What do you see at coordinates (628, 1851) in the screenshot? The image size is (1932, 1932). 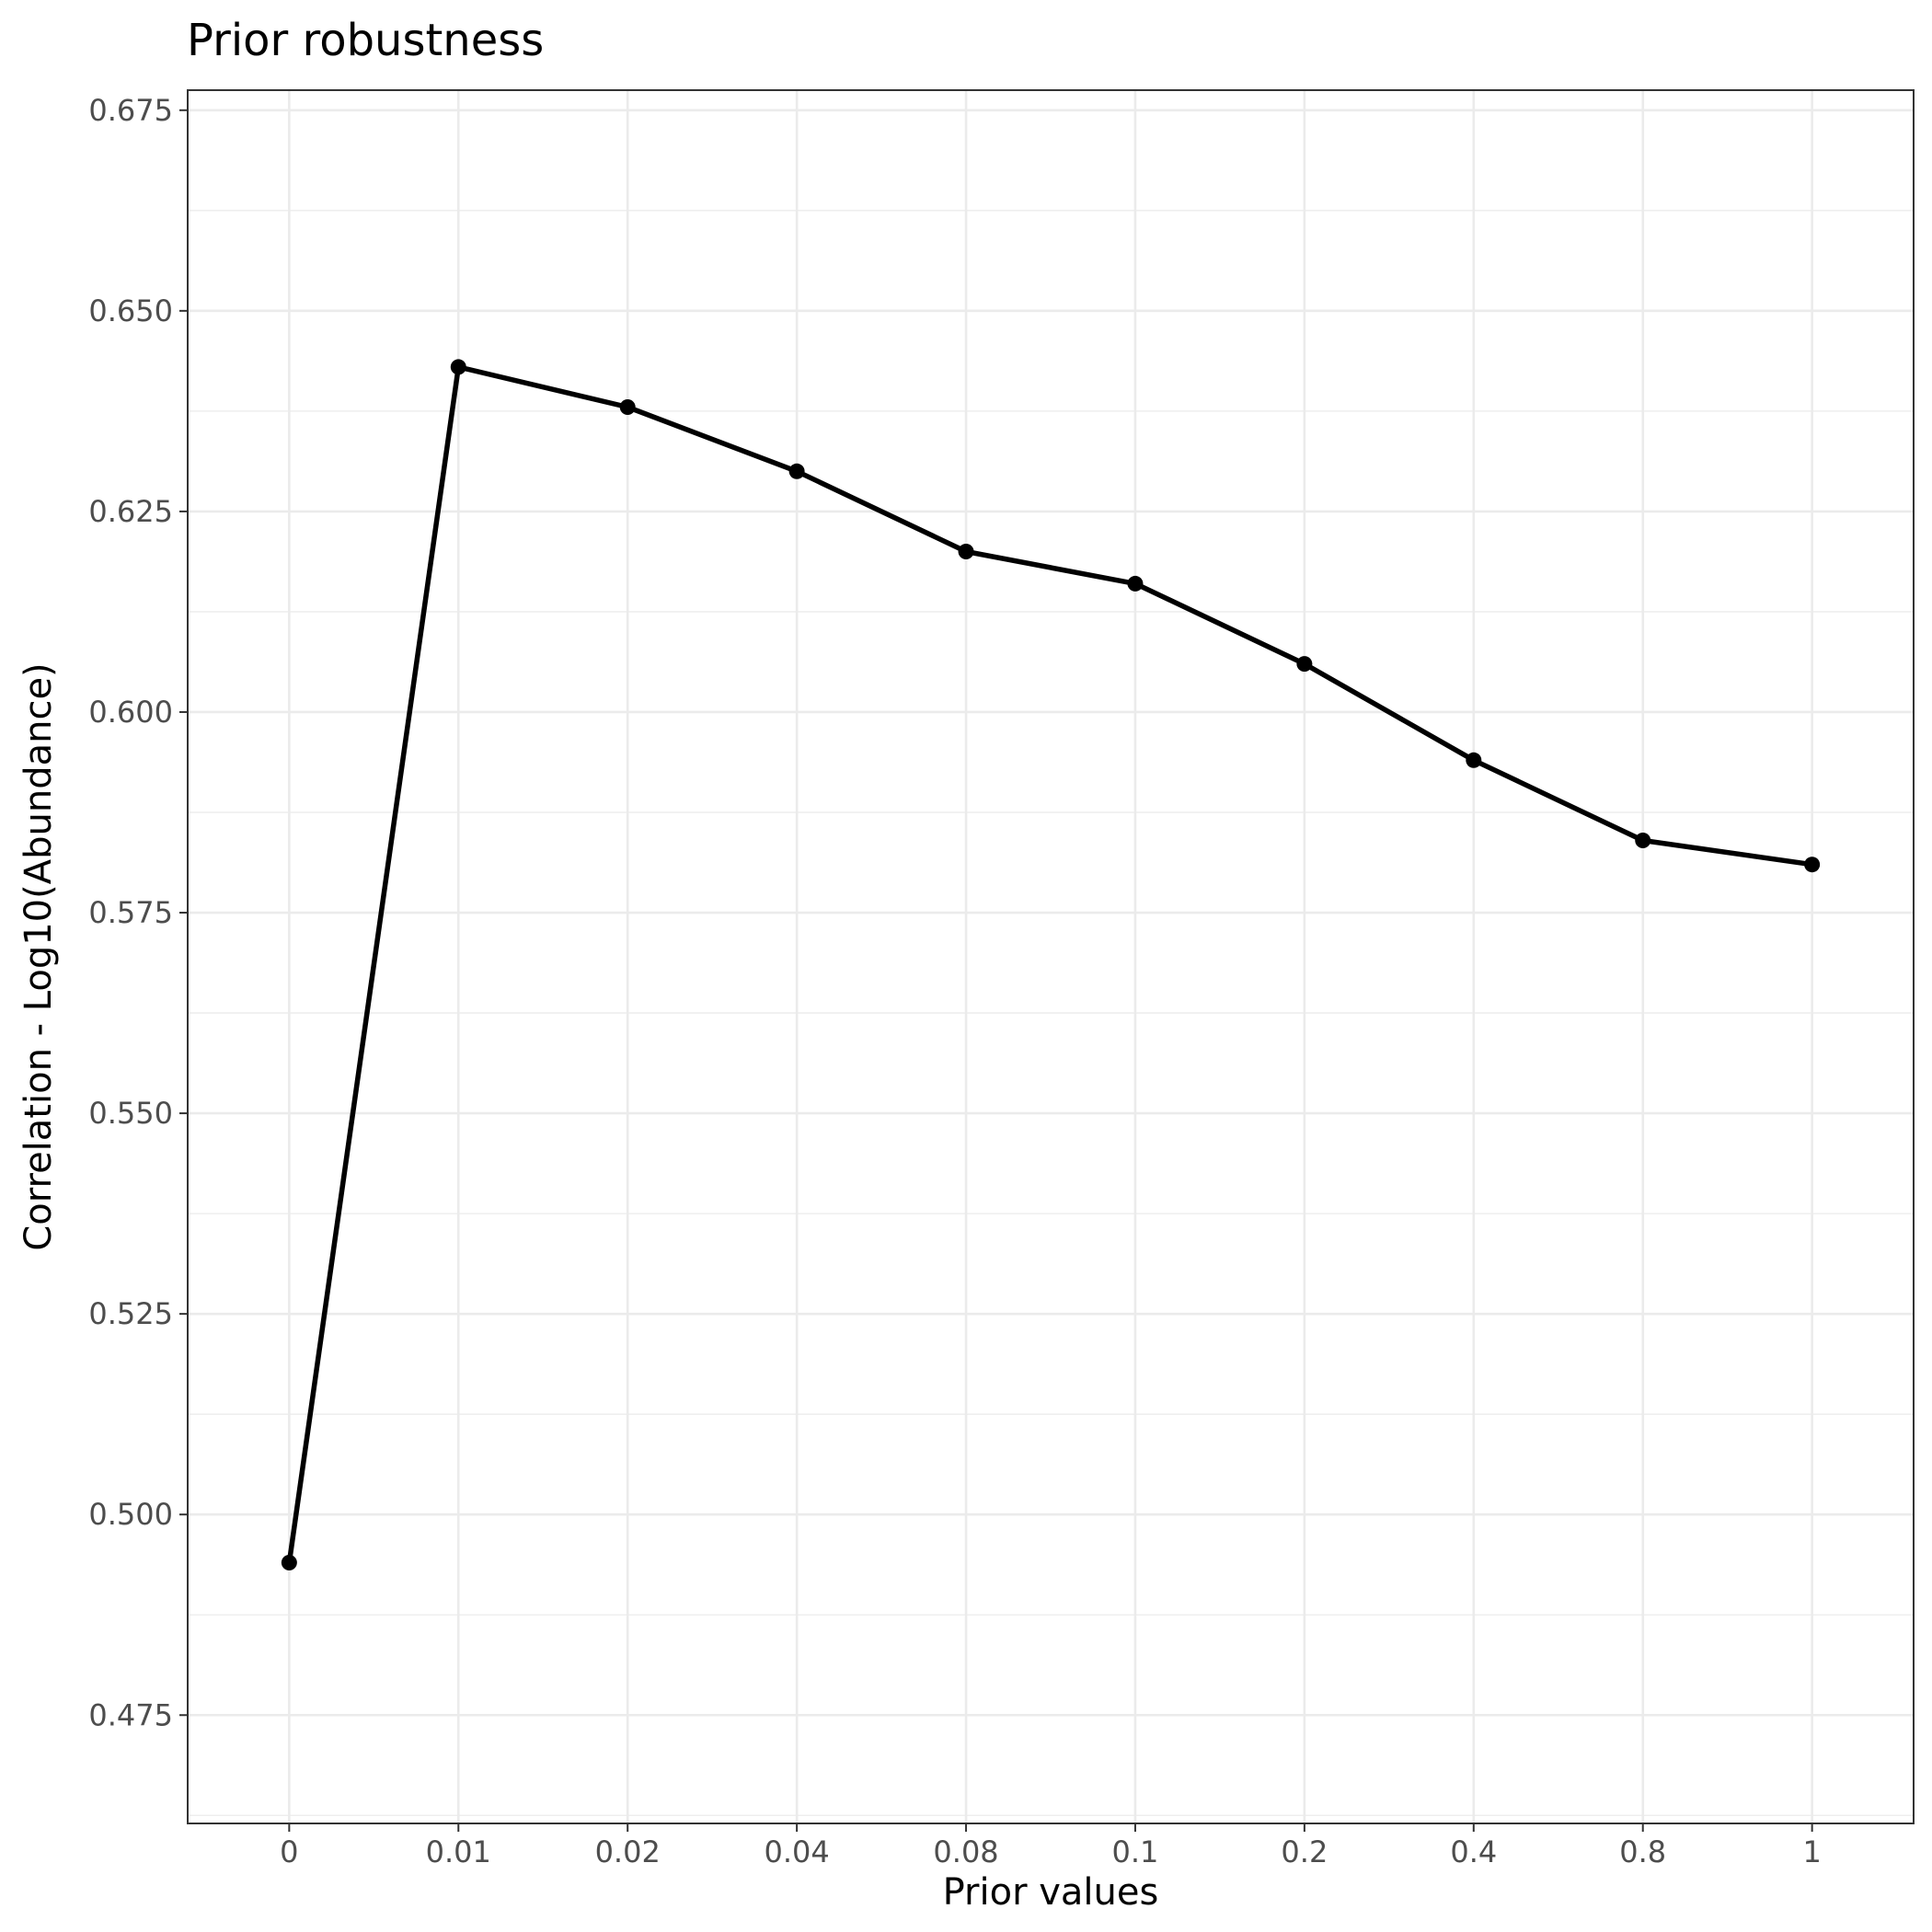 I see `x-tick-label-2: 0.02` at bounding box center [628, 1851].